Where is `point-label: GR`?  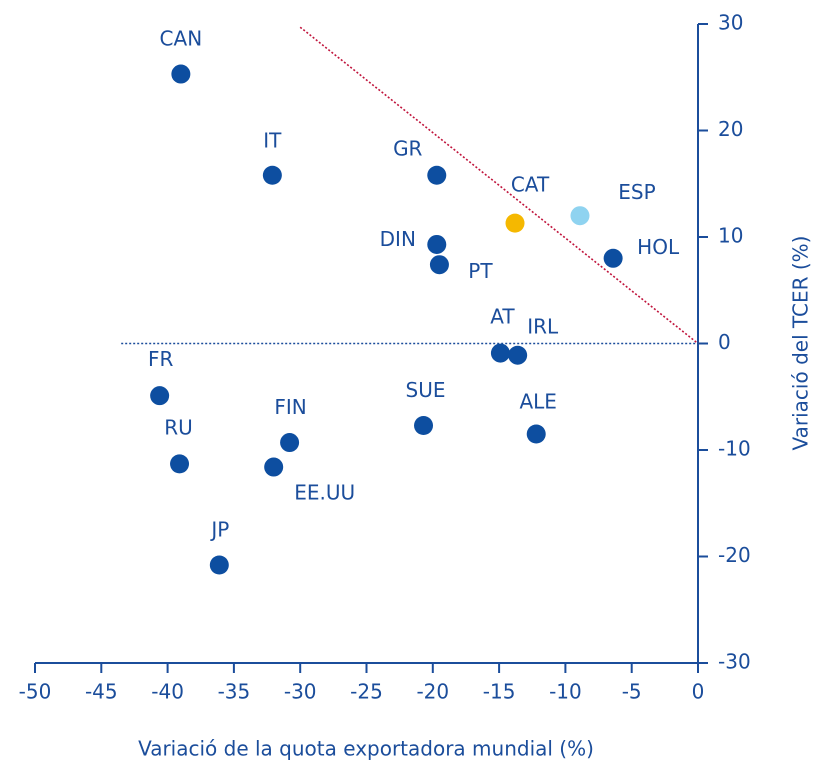
point-label: GR is located at coordinates (407, 149).